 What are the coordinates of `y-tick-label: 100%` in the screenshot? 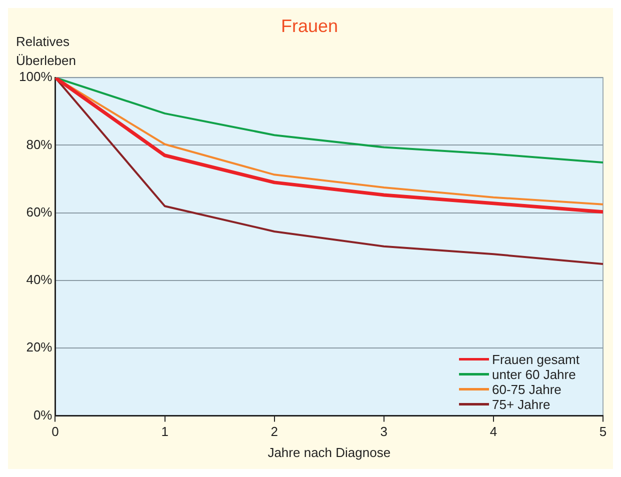 It's located at (36, 76).